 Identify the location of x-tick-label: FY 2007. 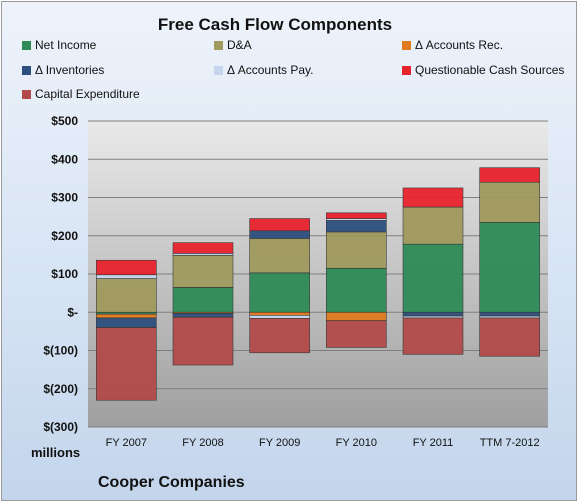
(126, 443).